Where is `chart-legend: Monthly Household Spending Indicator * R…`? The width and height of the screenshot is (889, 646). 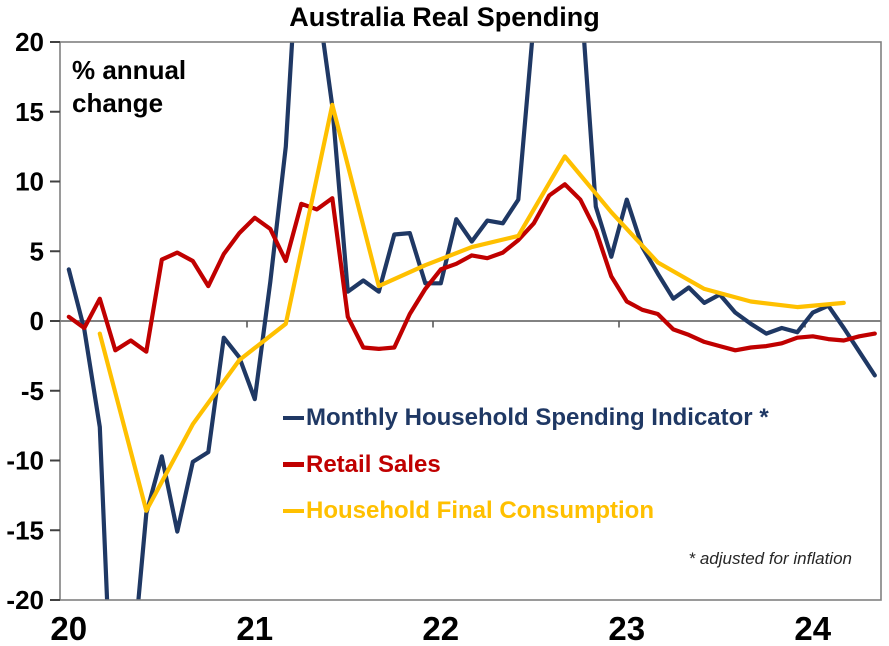
chart-legend: Monthly Household Spending Indicator * R… is located at coordinates (526, 473).